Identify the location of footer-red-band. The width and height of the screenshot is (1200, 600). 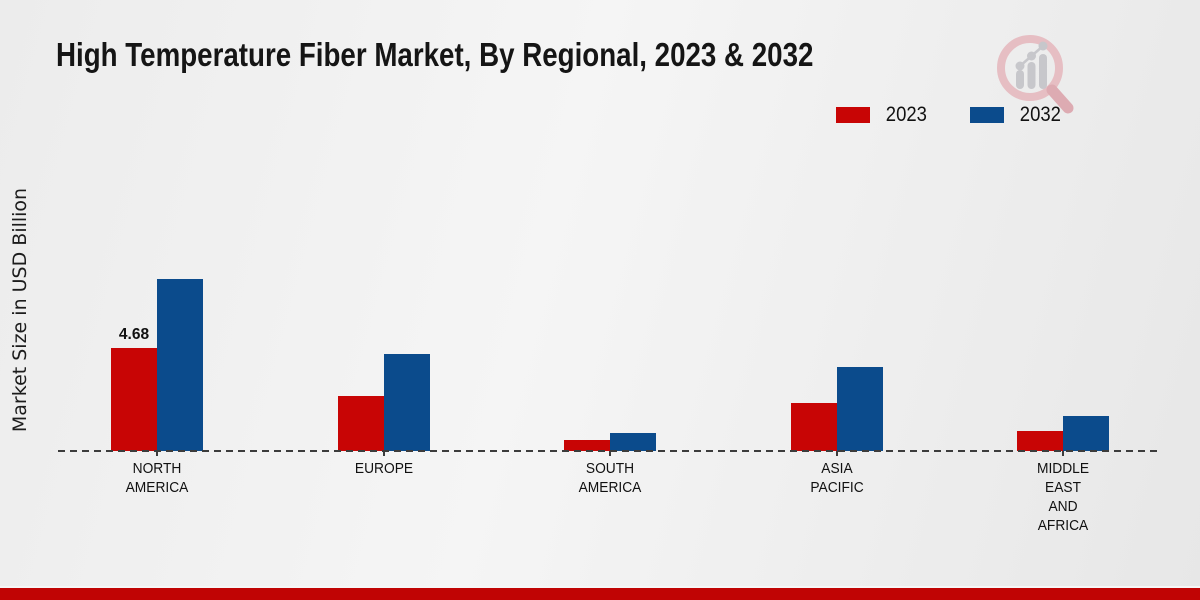
(600, 593).